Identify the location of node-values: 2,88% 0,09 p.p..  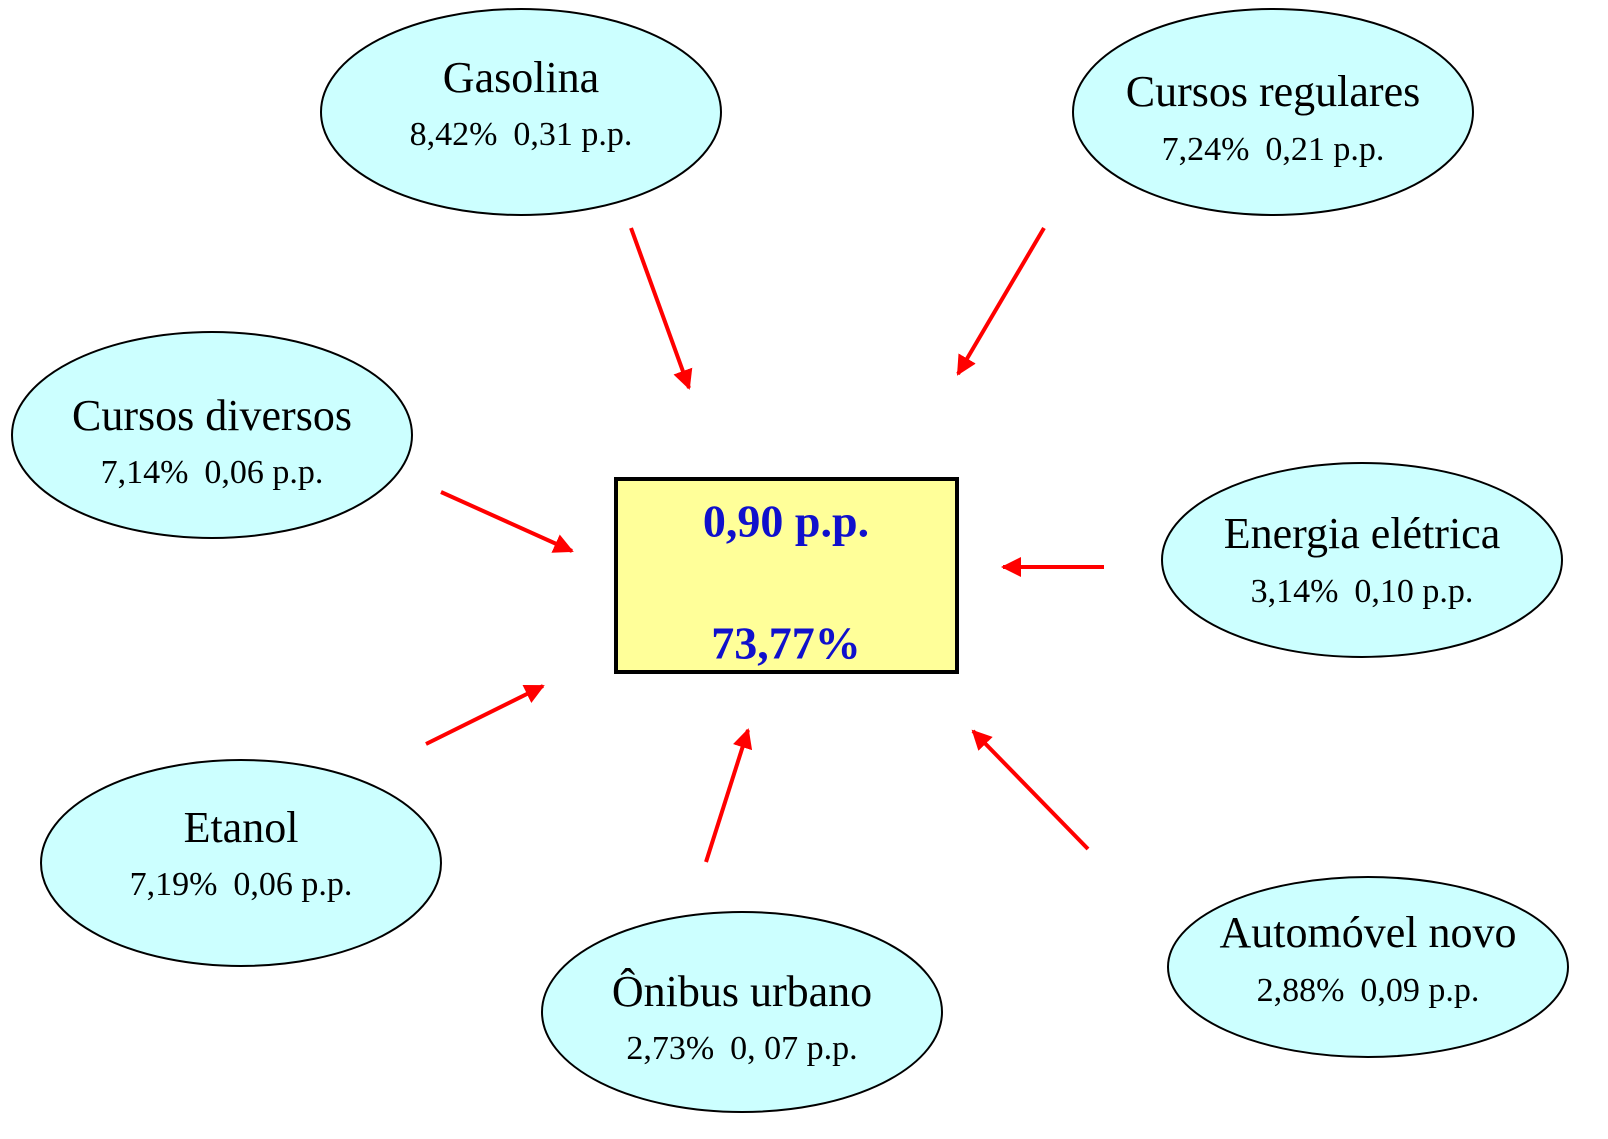
(1368, 990).